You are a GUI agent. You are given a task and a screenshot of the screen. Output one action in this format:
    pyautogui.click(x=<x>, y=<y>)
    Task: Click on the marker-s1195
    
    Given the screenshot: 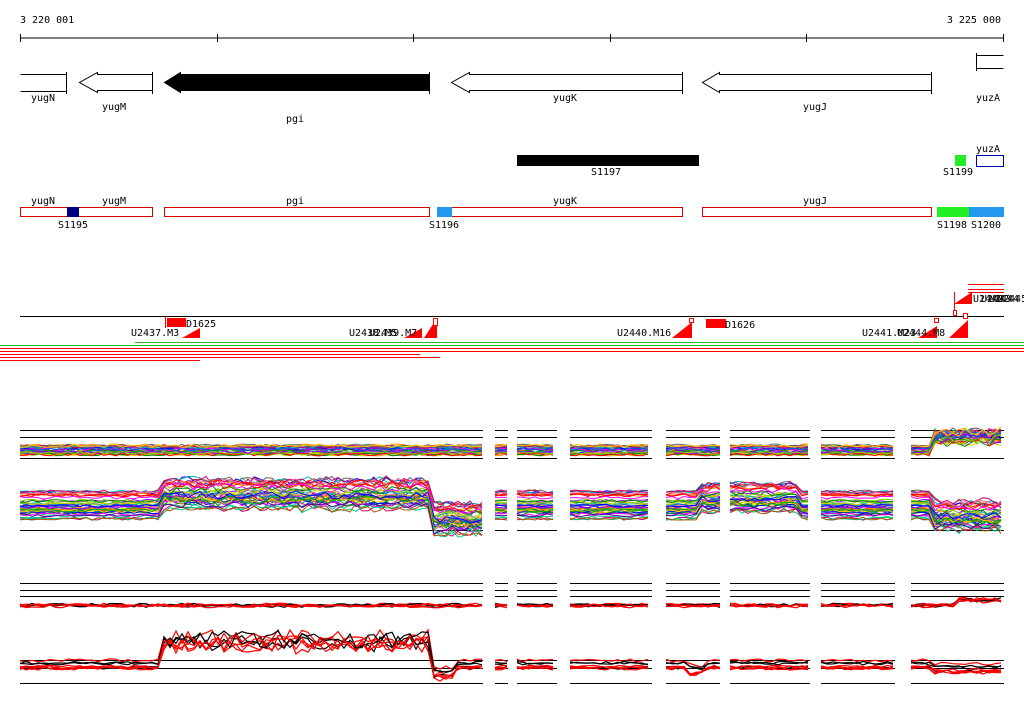 What is the action you would take?
    pyautogui.click(x=73, y=212)
    